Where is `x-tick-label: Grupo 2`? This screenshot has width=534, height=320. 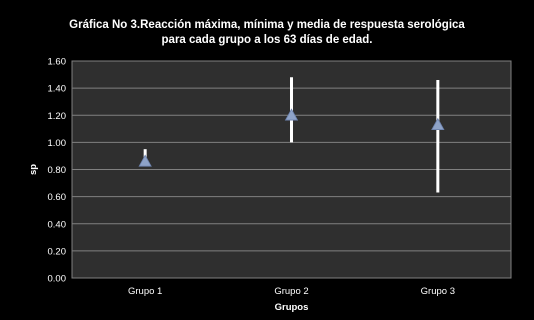 x-tick-label: Grupo 2 is located at coordinates (291, 291).